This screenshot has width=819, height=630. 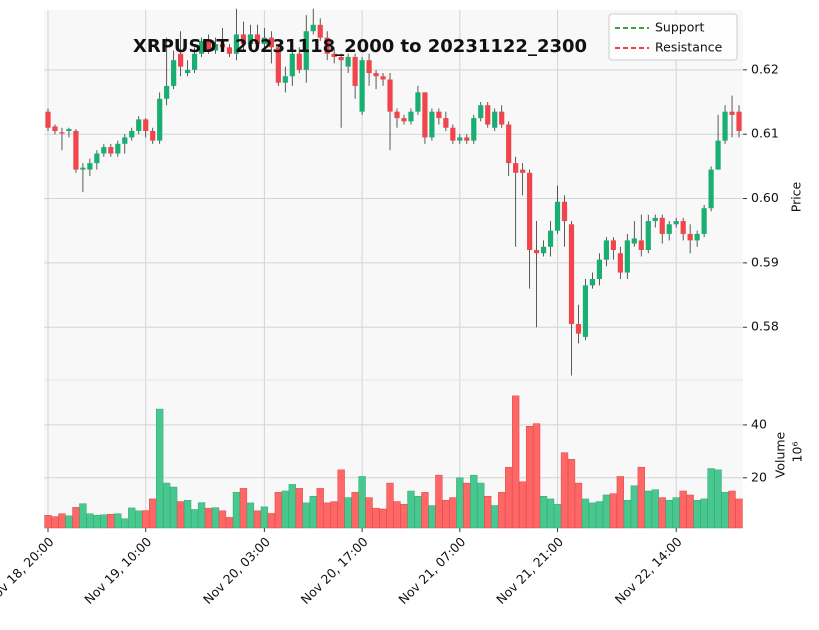 I want to click on legend-label: Support, so click(x=680, y=27).